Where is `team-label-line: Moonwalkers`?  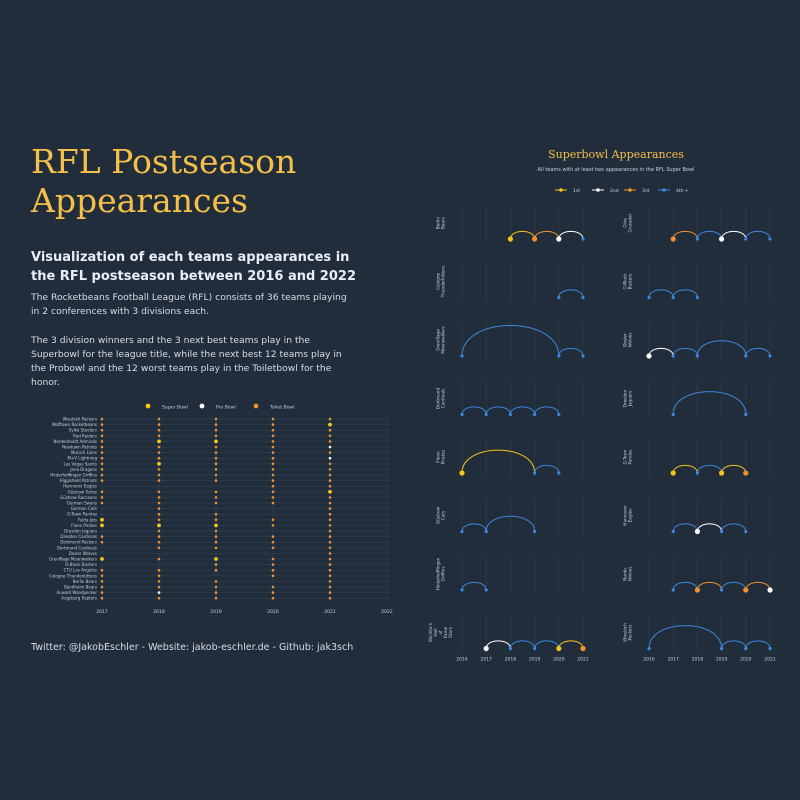 team-label-line: Moonwalkers is located at coordinates (443, 339).